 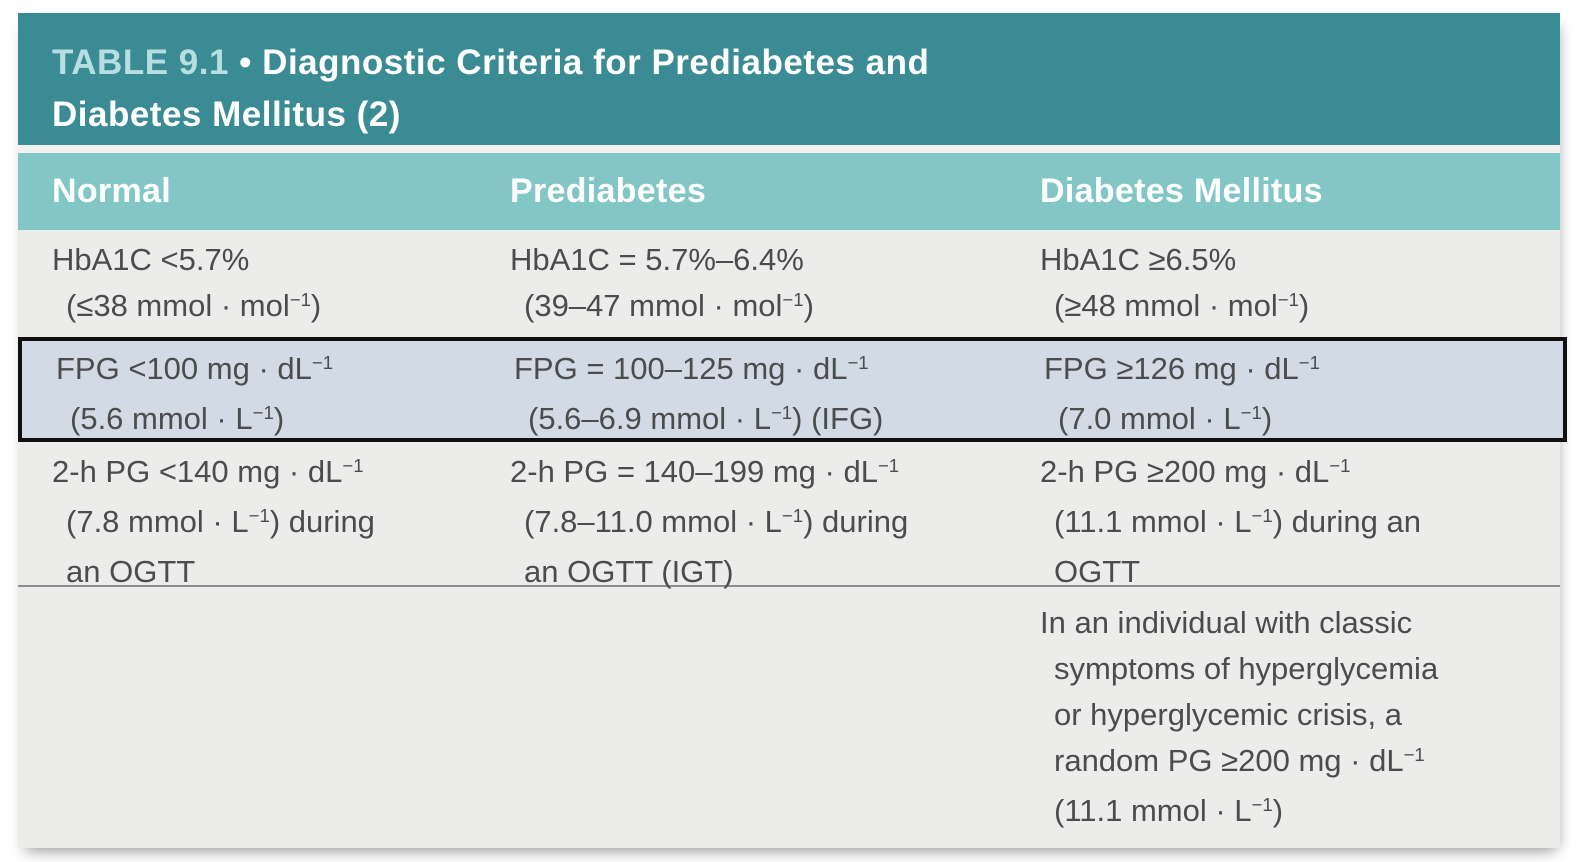 What do you see at coordinates (151, 259) in the screenshot?
I see `cell-line: HbA1C <5.7%` at bounding box center [151, 259].